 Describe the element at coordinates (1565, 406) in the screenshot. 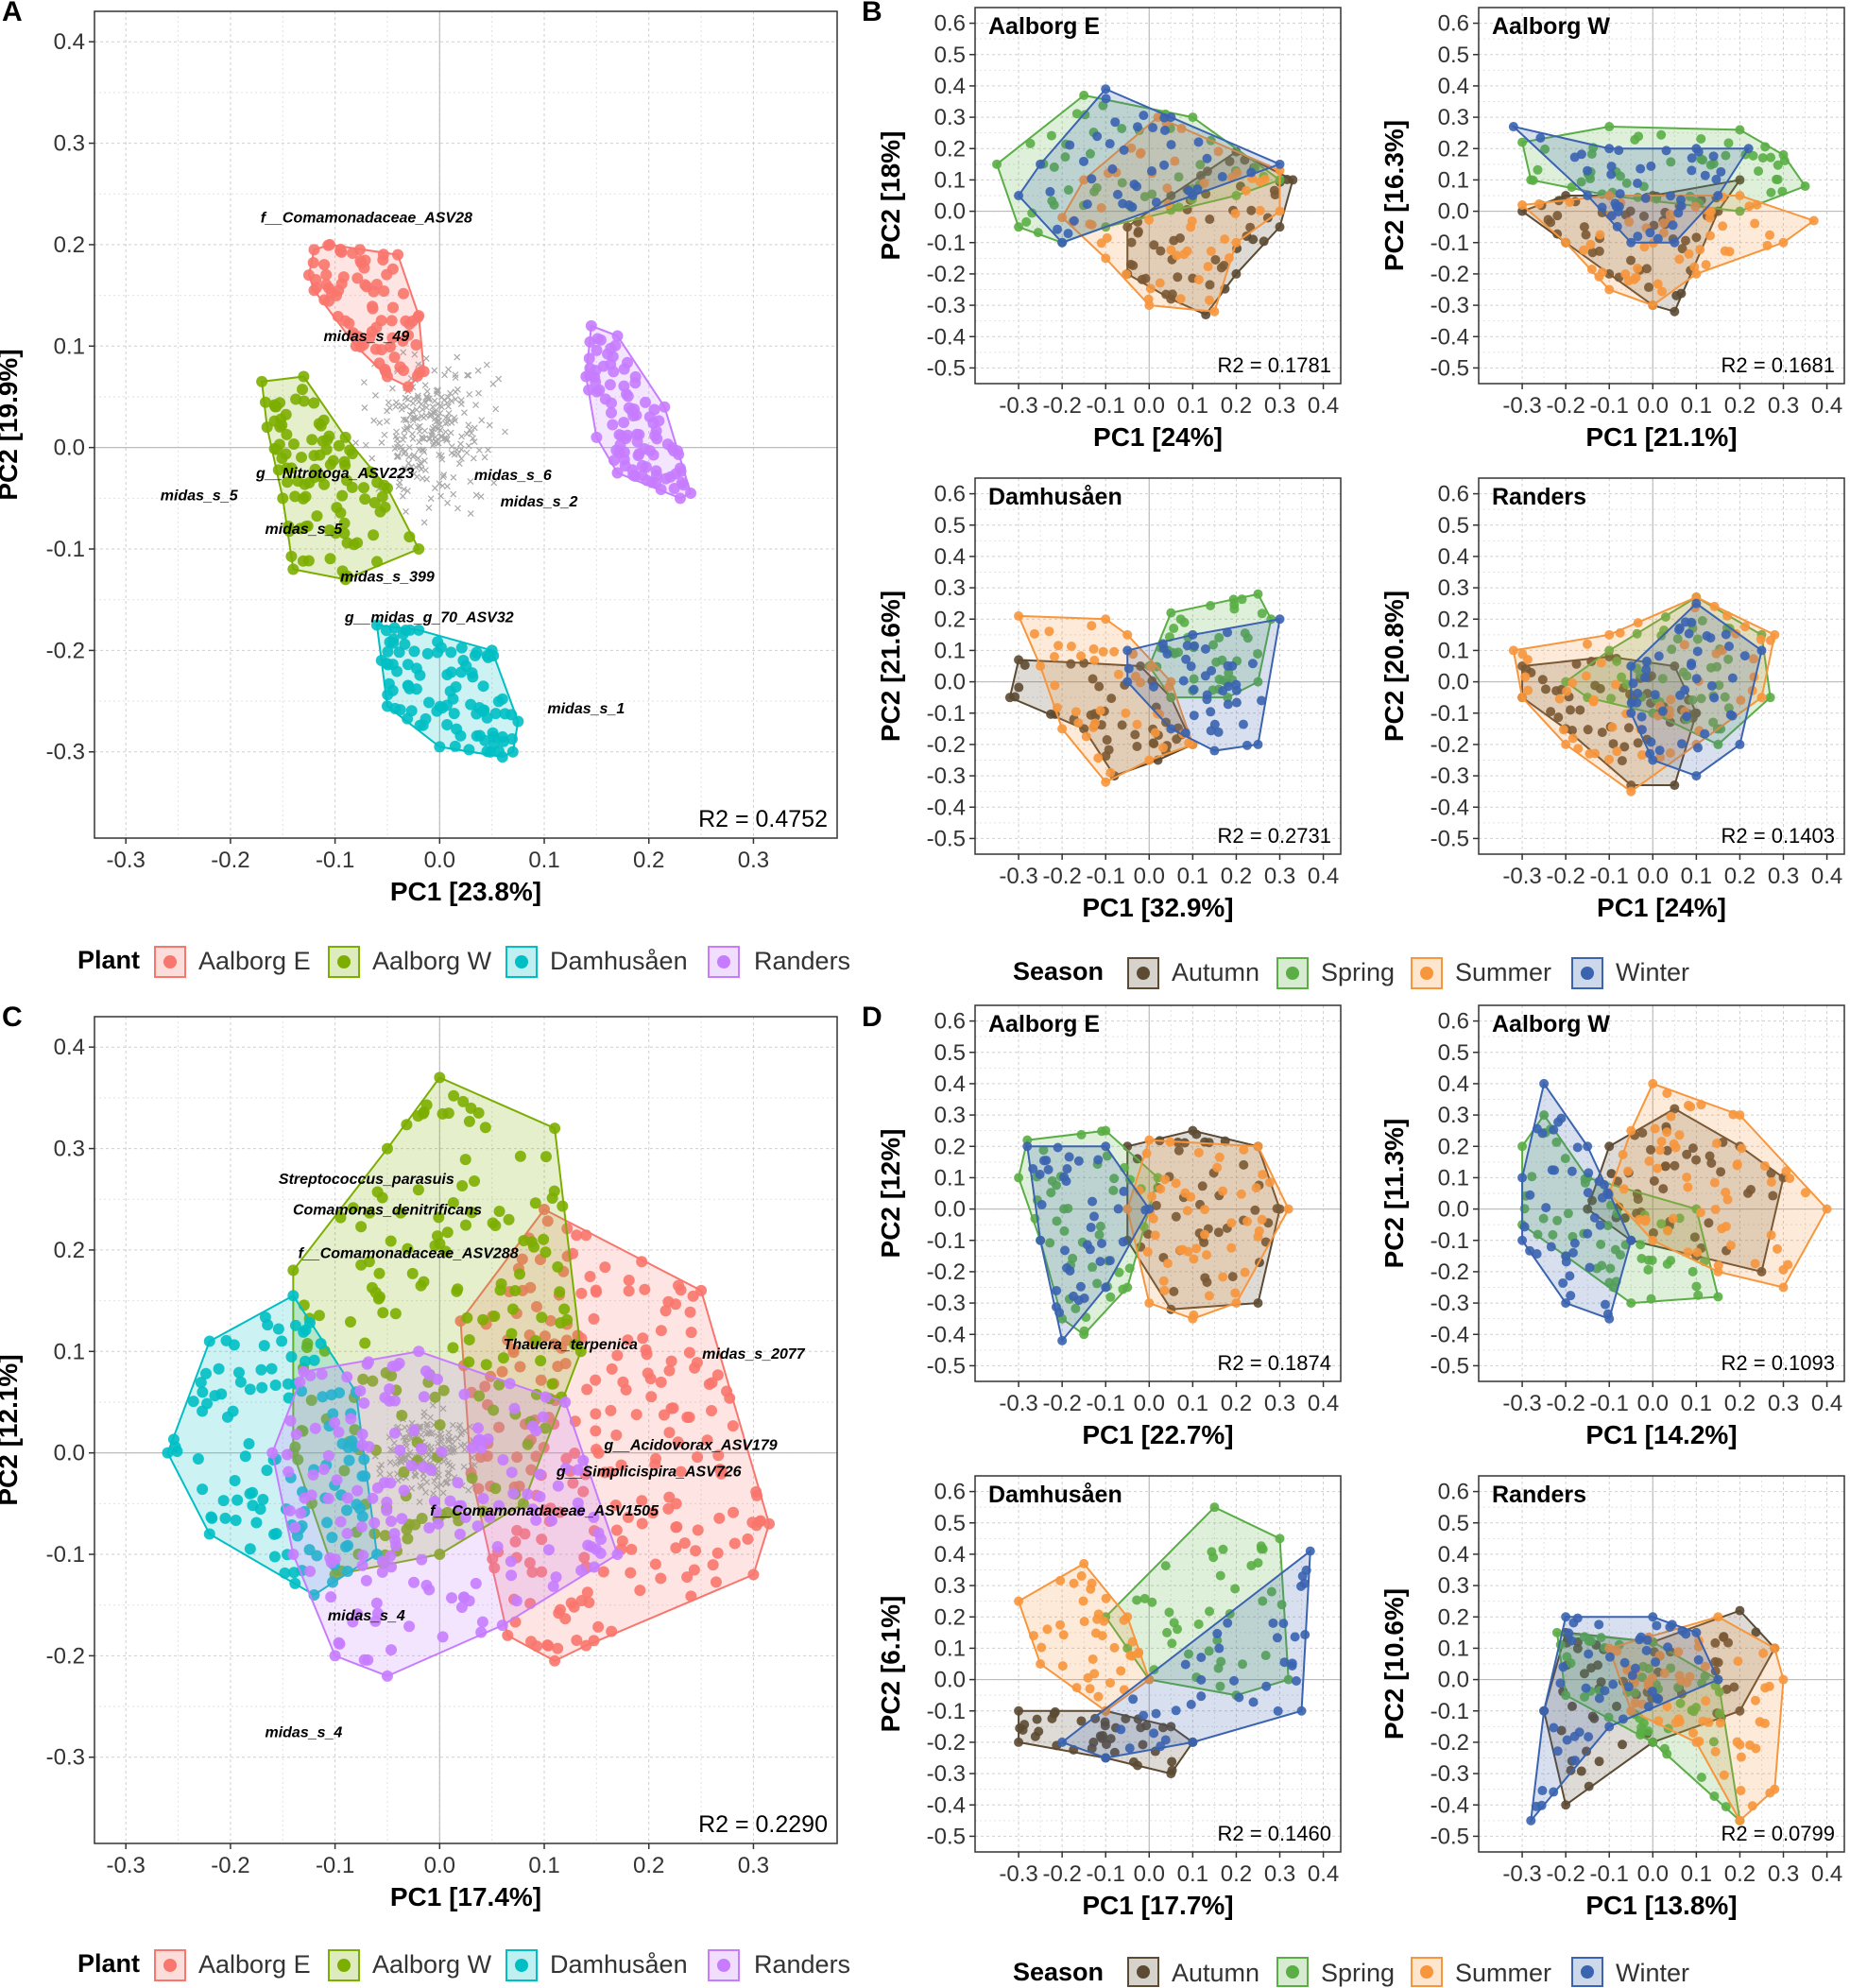

I see `x-tick-label: -0.2` at that location.